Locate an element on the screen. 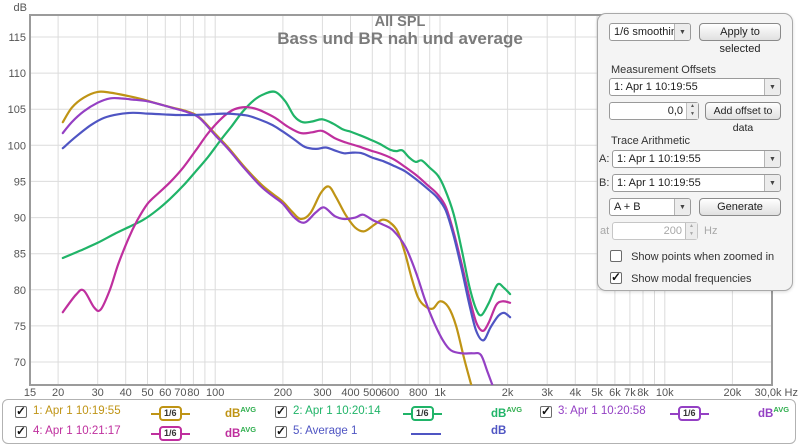 The image size is (800, 447). y-axis-labels: 115 110 105 100 95 90 85 80 75 70 is located at coordinates (17, 200).